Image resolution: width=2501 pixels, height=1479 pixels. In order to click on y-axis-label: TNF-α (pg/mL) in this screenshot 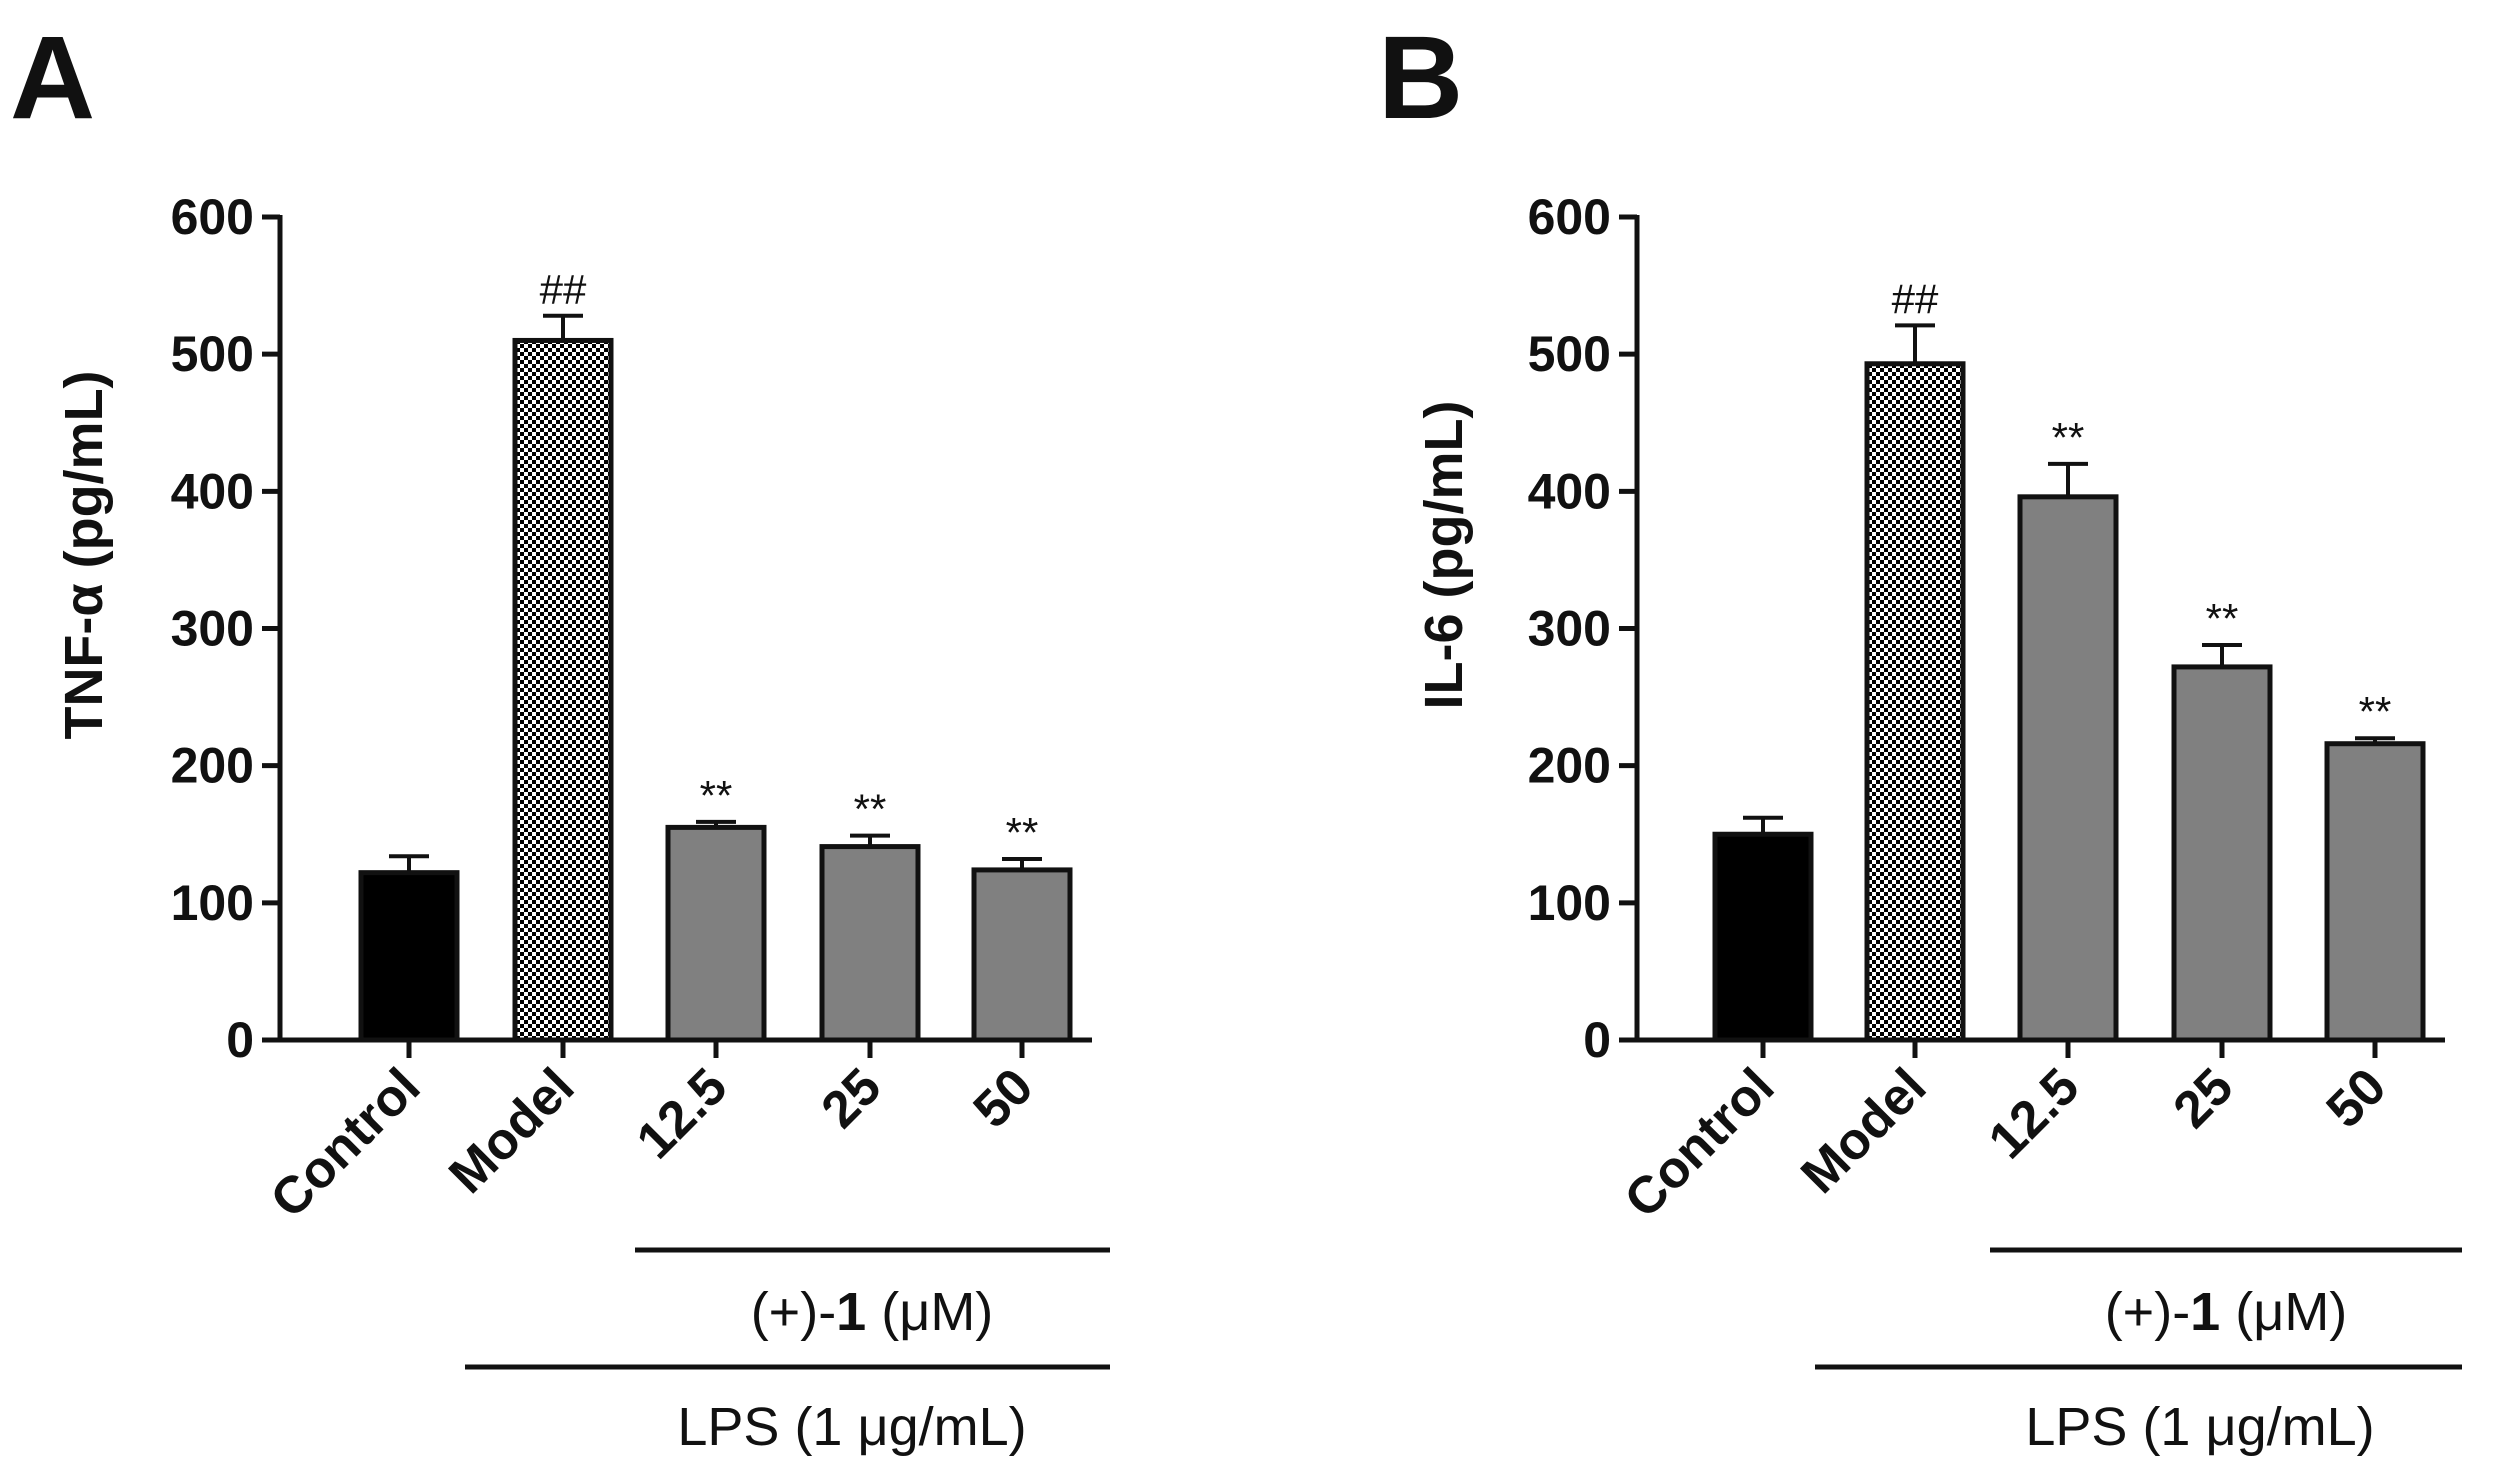, I will do `click(84, 554)`.